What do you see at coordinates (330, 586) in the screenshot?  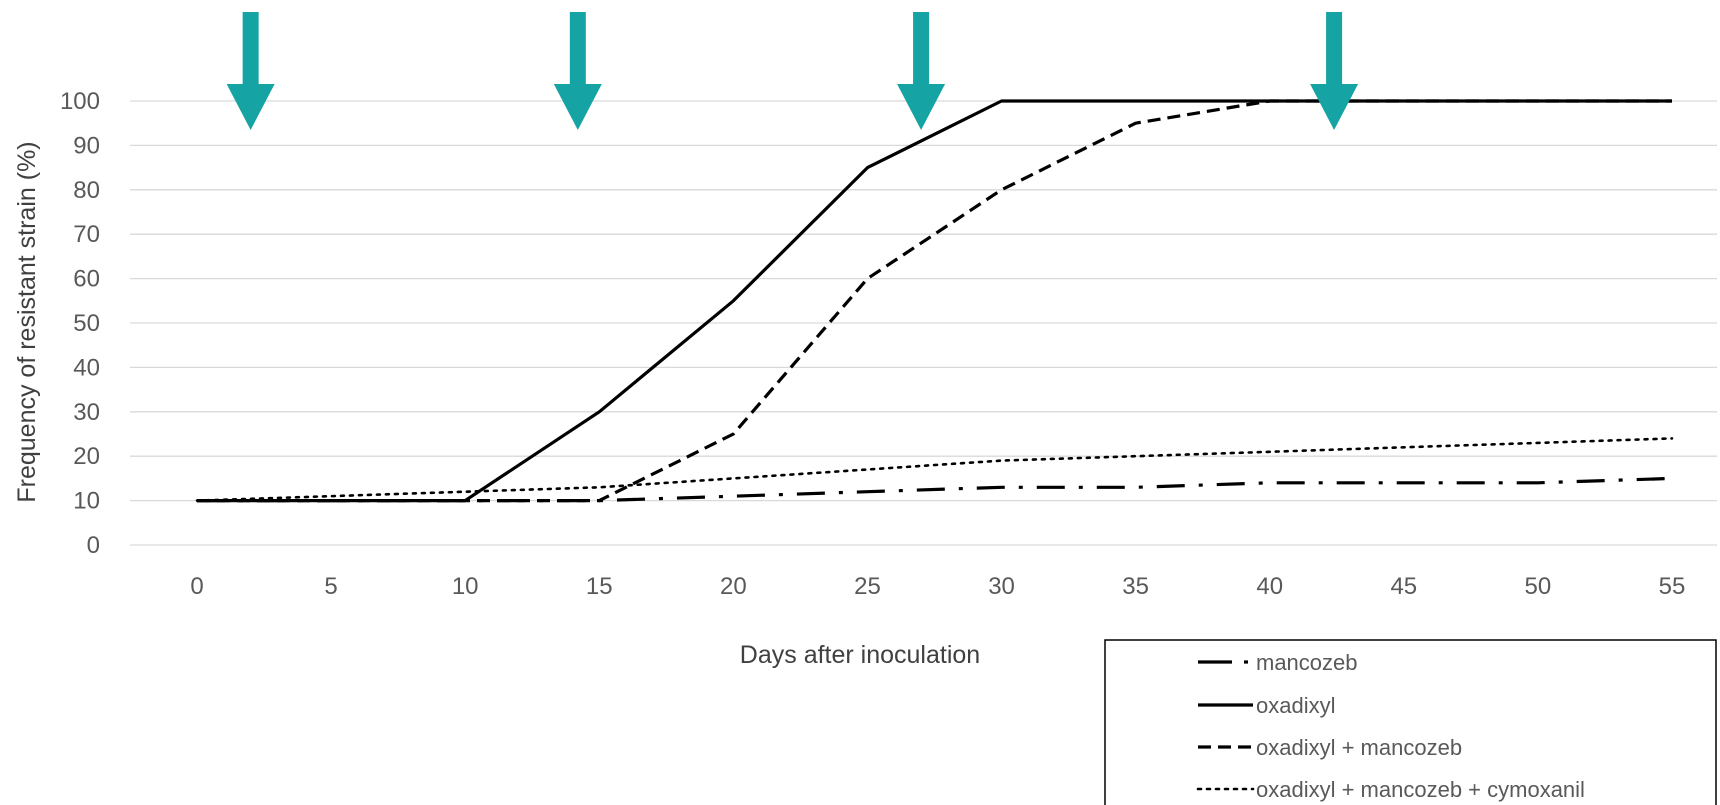 I see `x-tick-label: 5` at bounding box center [330, 586].